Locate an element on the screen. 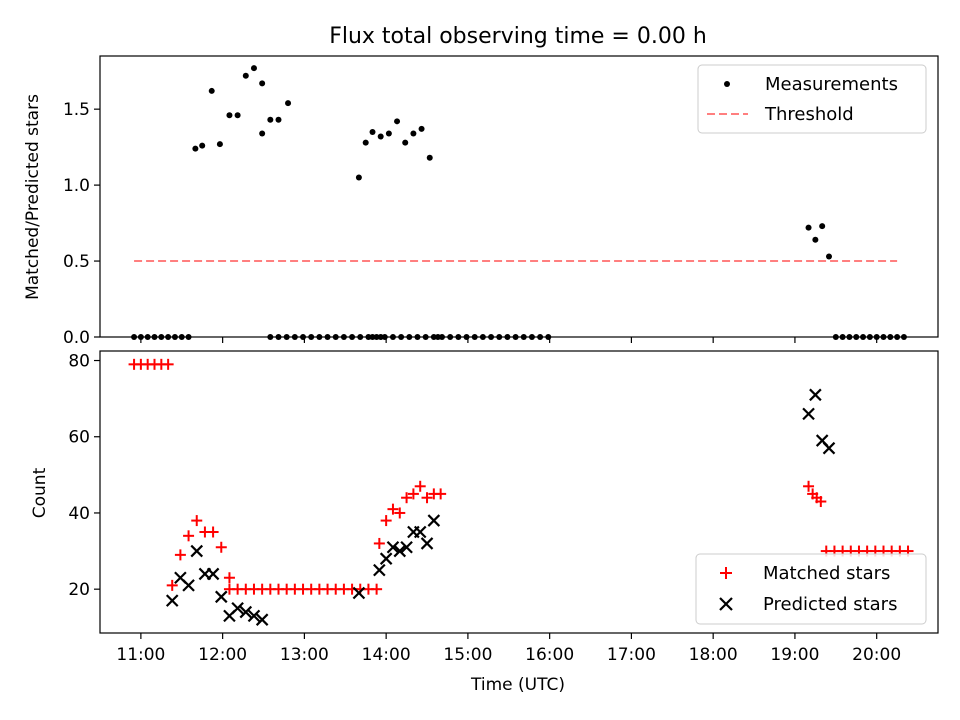 The height and width of the screenshot is (720, 960). bottom-y-tick-label: 60 is located at coordinates (79, 438).